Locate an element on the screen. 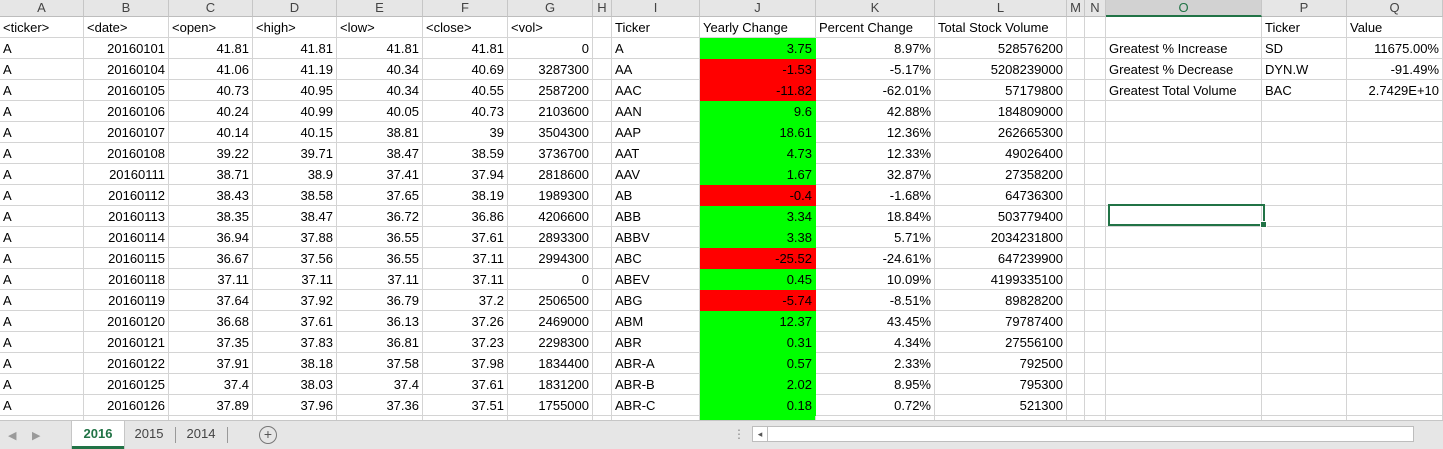  data-cell: 36.55 is located at coordinates (380, 237).